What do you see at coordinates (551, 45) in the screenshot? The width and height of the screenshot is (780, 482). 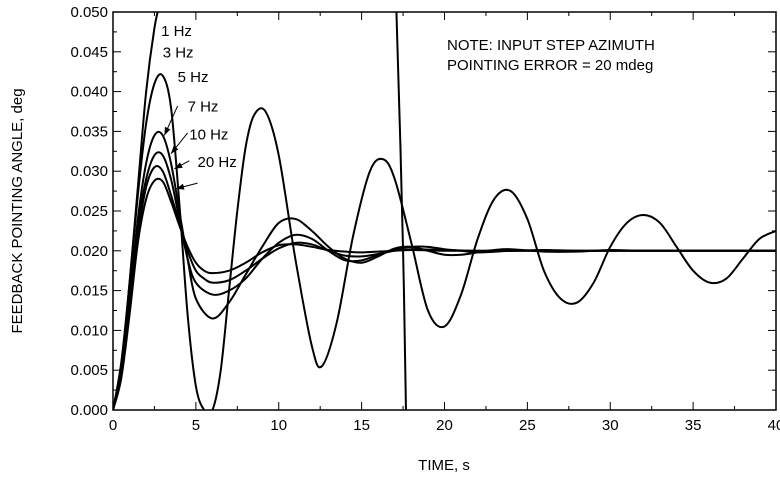 I see `note-line-1: NOTE: INPUT STEP AZIMUTH` at bounding box center [551, 45].